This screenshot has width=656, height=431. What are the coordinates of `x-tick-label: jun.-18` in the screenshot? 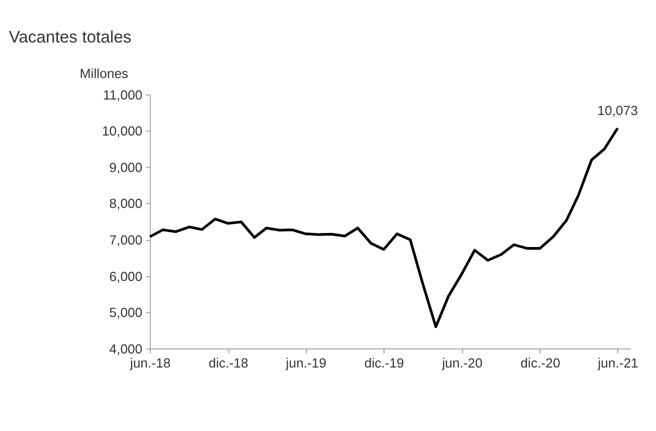 It's located at (150, 362).